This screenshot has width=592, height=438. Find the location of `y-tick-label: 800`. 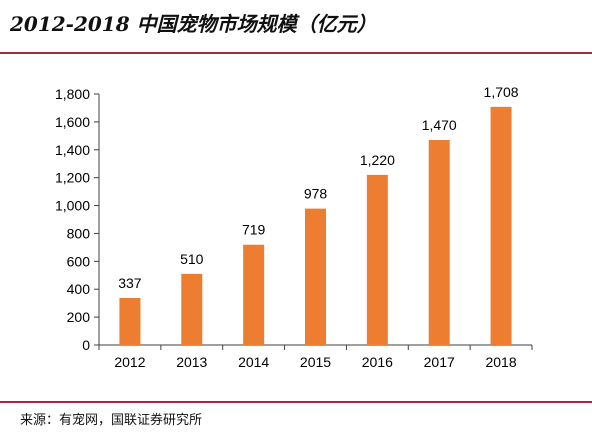

y-tick-label: 800 is located at coordinates (79, 233).